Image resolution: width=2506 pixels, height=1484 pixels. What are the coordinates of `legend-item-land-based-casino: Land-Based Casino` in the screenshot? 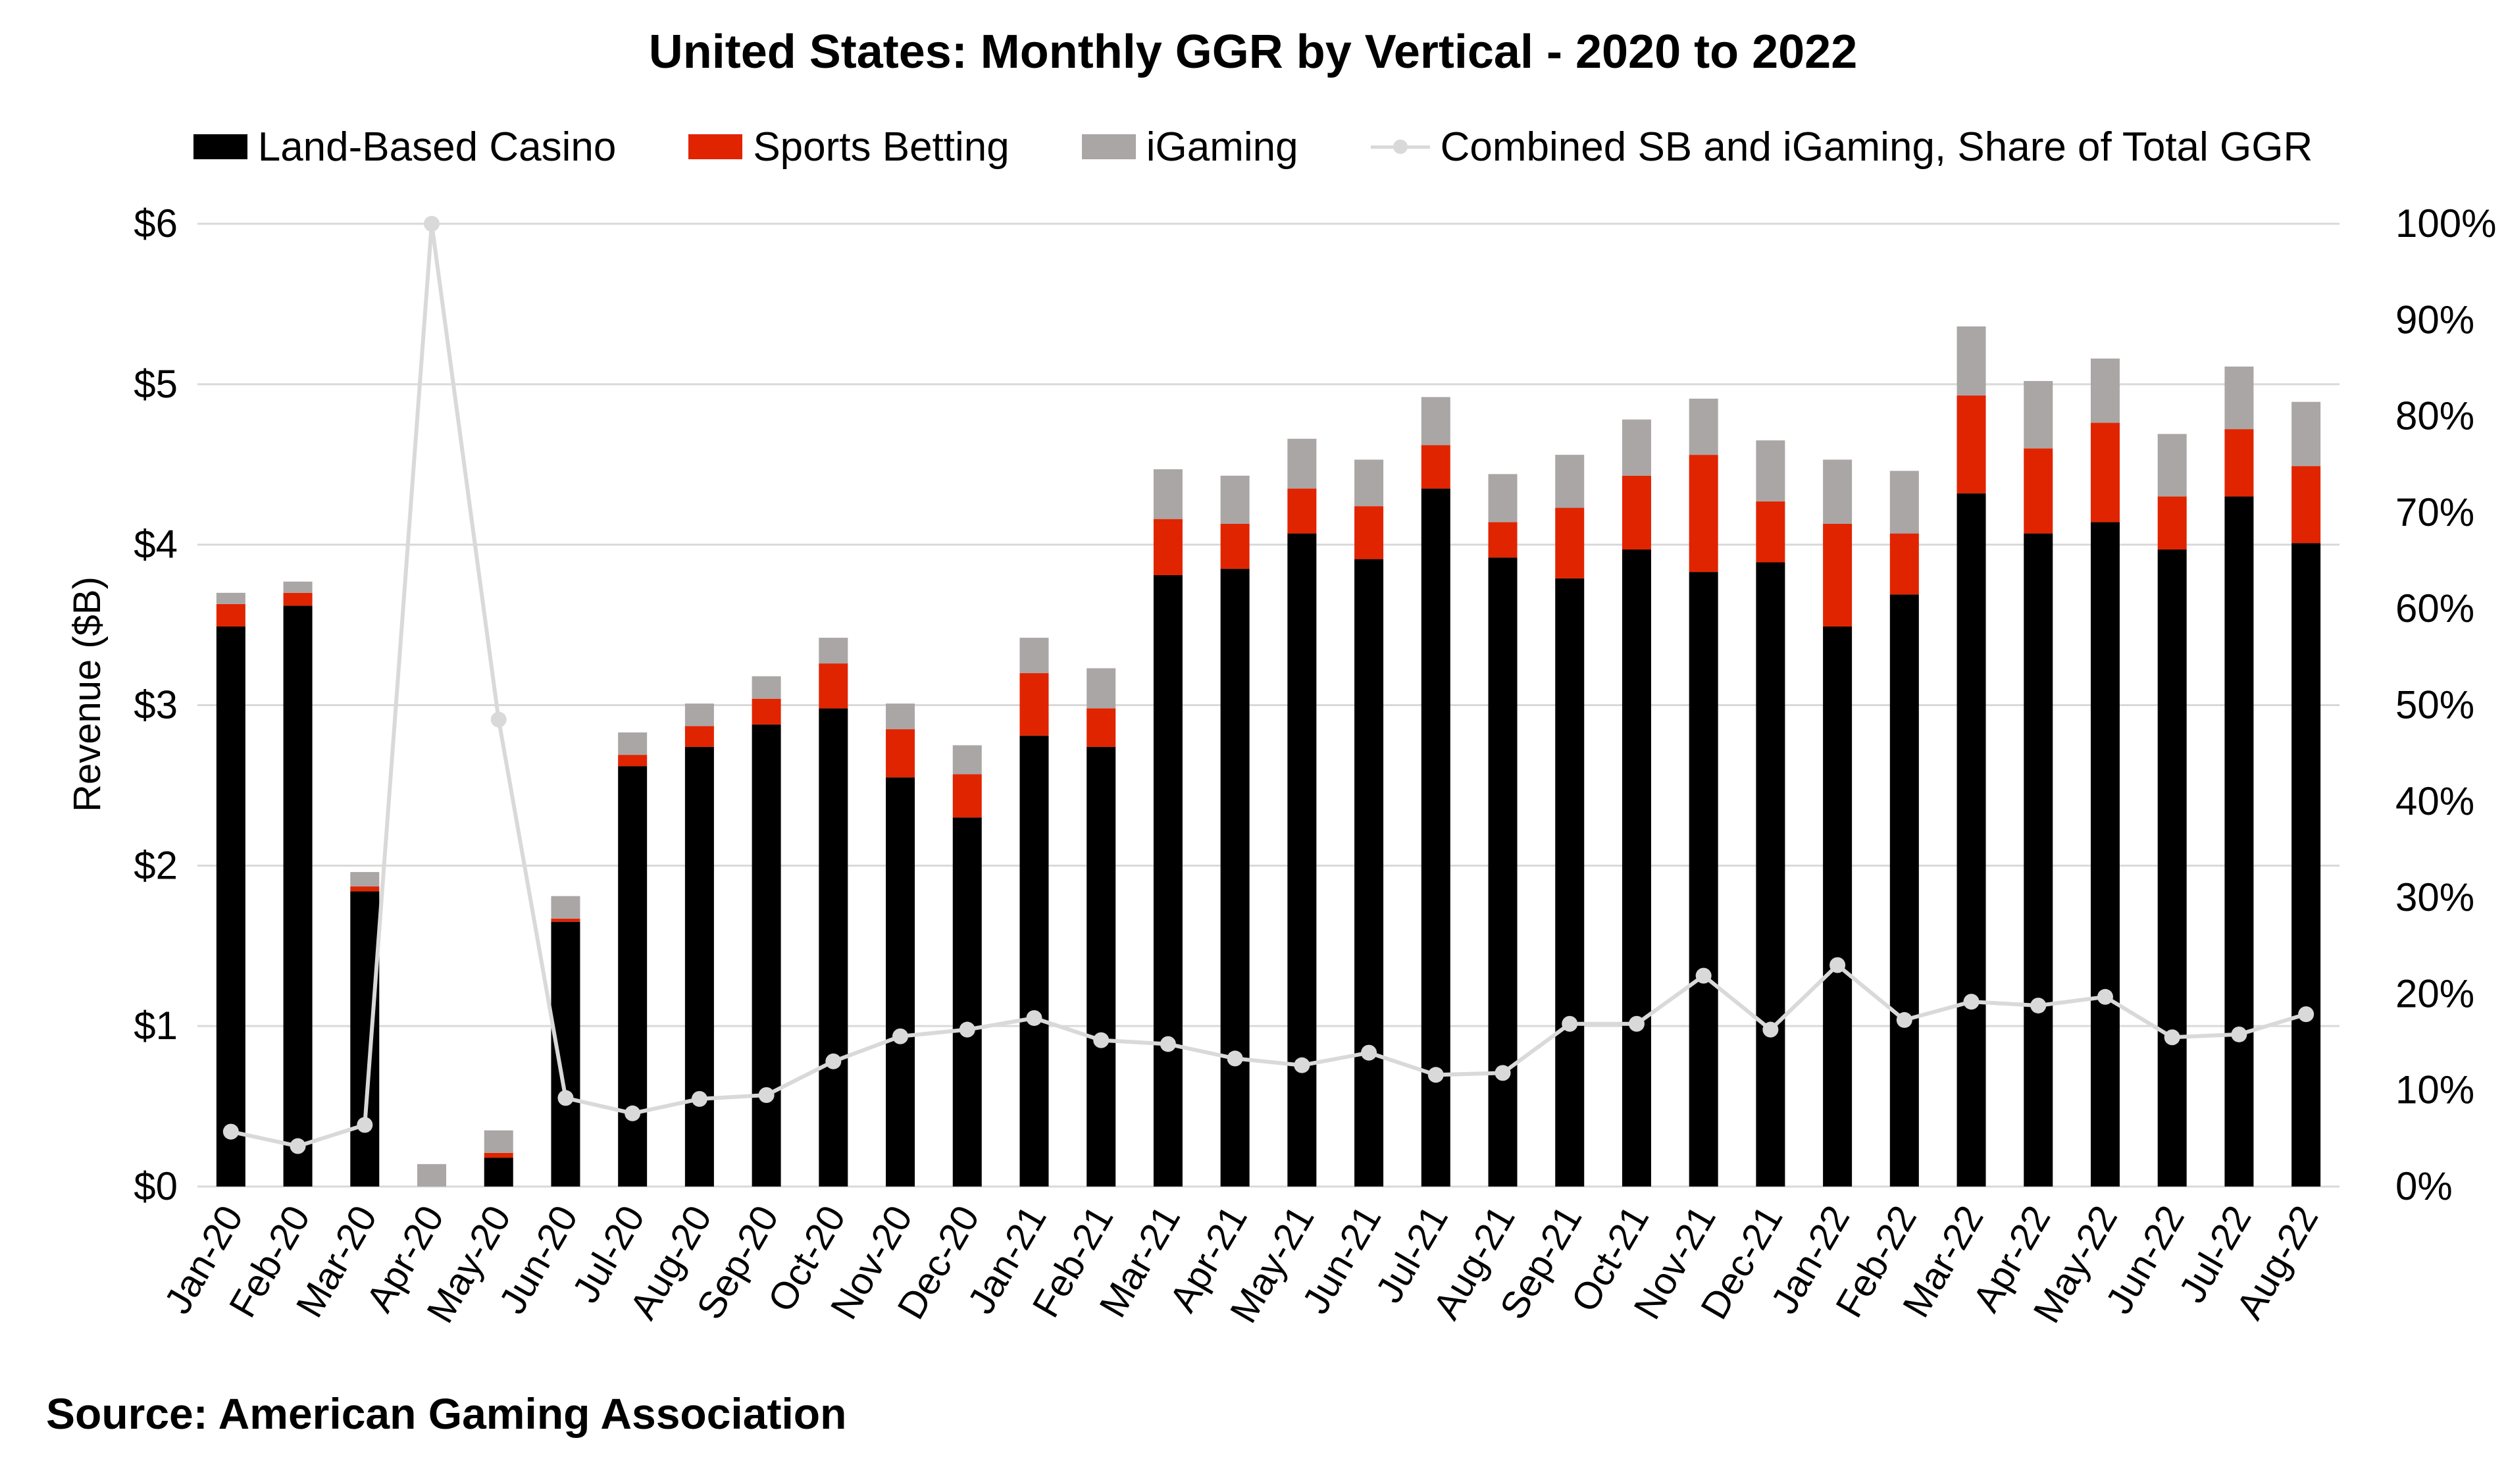 It's located at (404, 147).